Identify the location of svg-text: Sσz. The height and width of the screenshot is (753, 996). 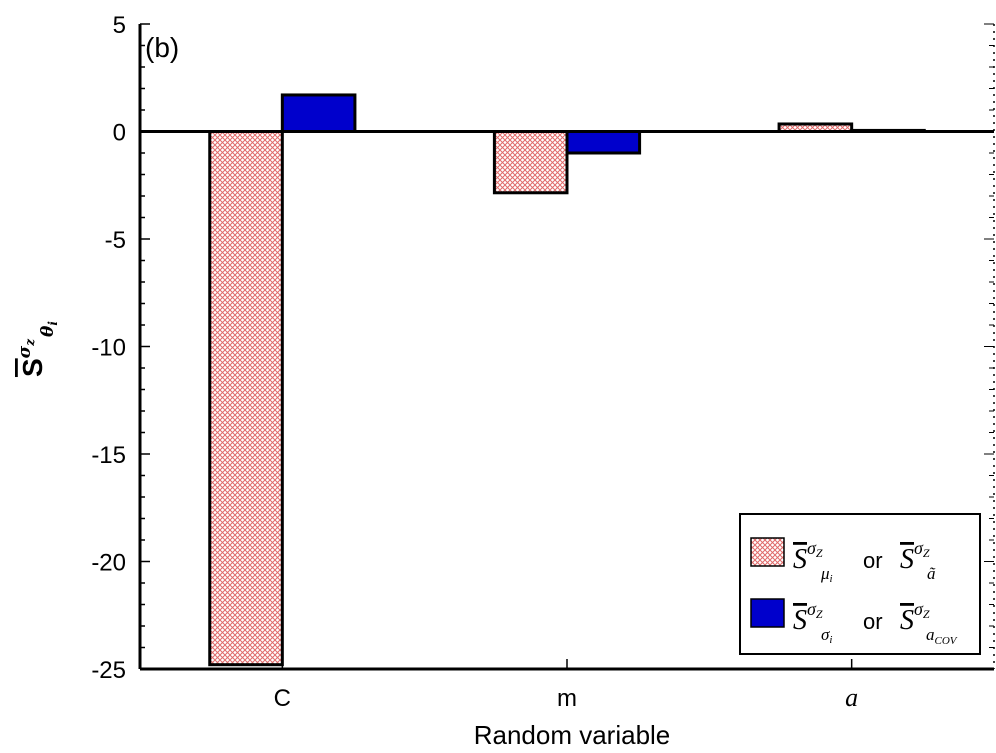
(31, 357).